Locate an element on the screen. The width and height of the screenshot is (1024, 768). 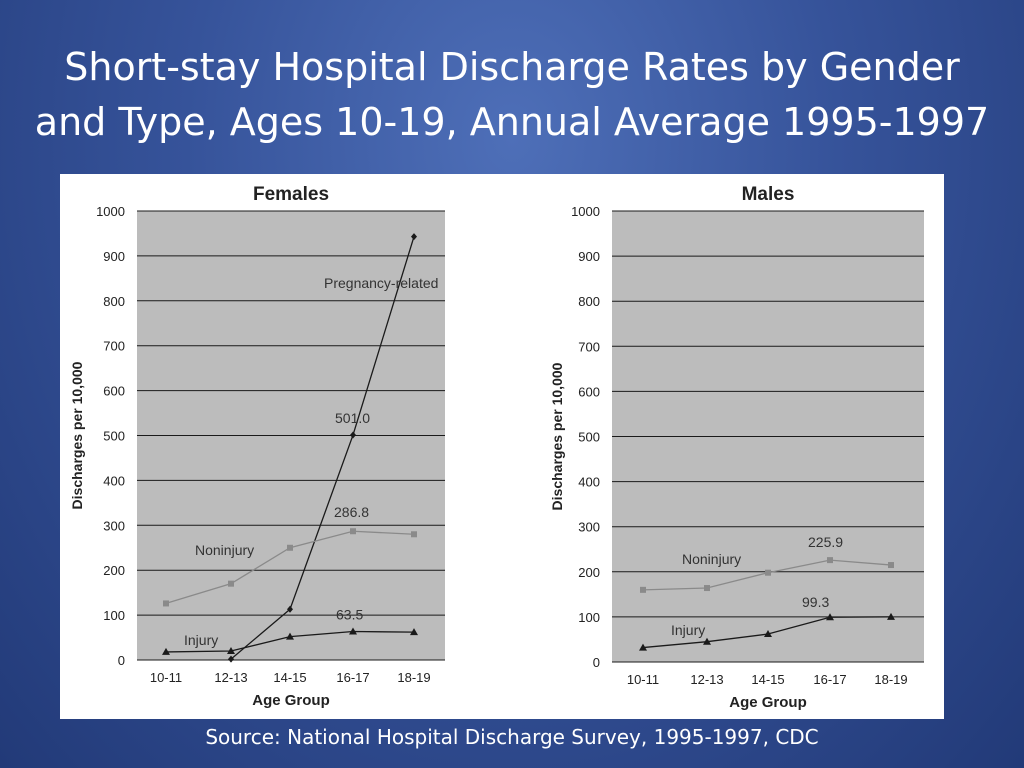
series-label-pregnancy-related: Pregnancy-related is located at coordinates (381, 283).